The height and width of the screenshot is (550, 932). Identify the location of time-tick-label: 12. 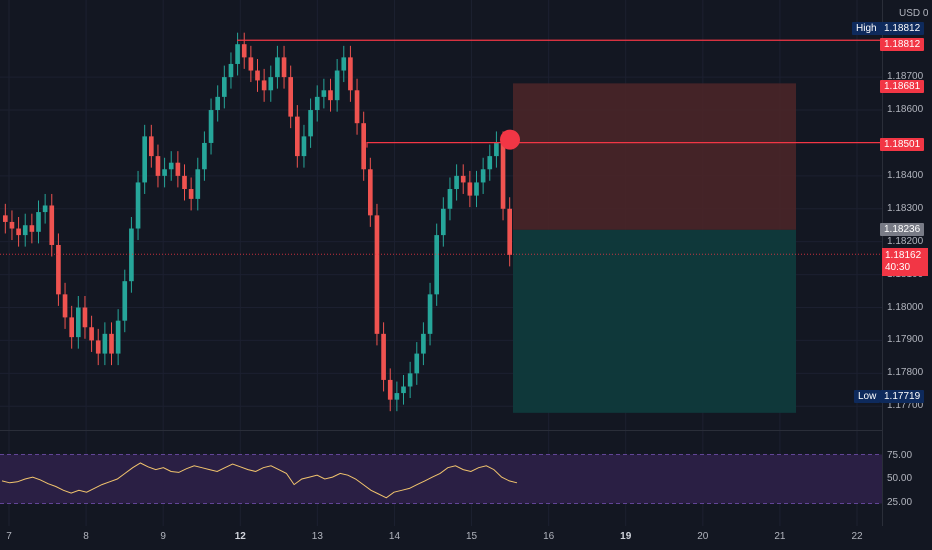
(240, 536).